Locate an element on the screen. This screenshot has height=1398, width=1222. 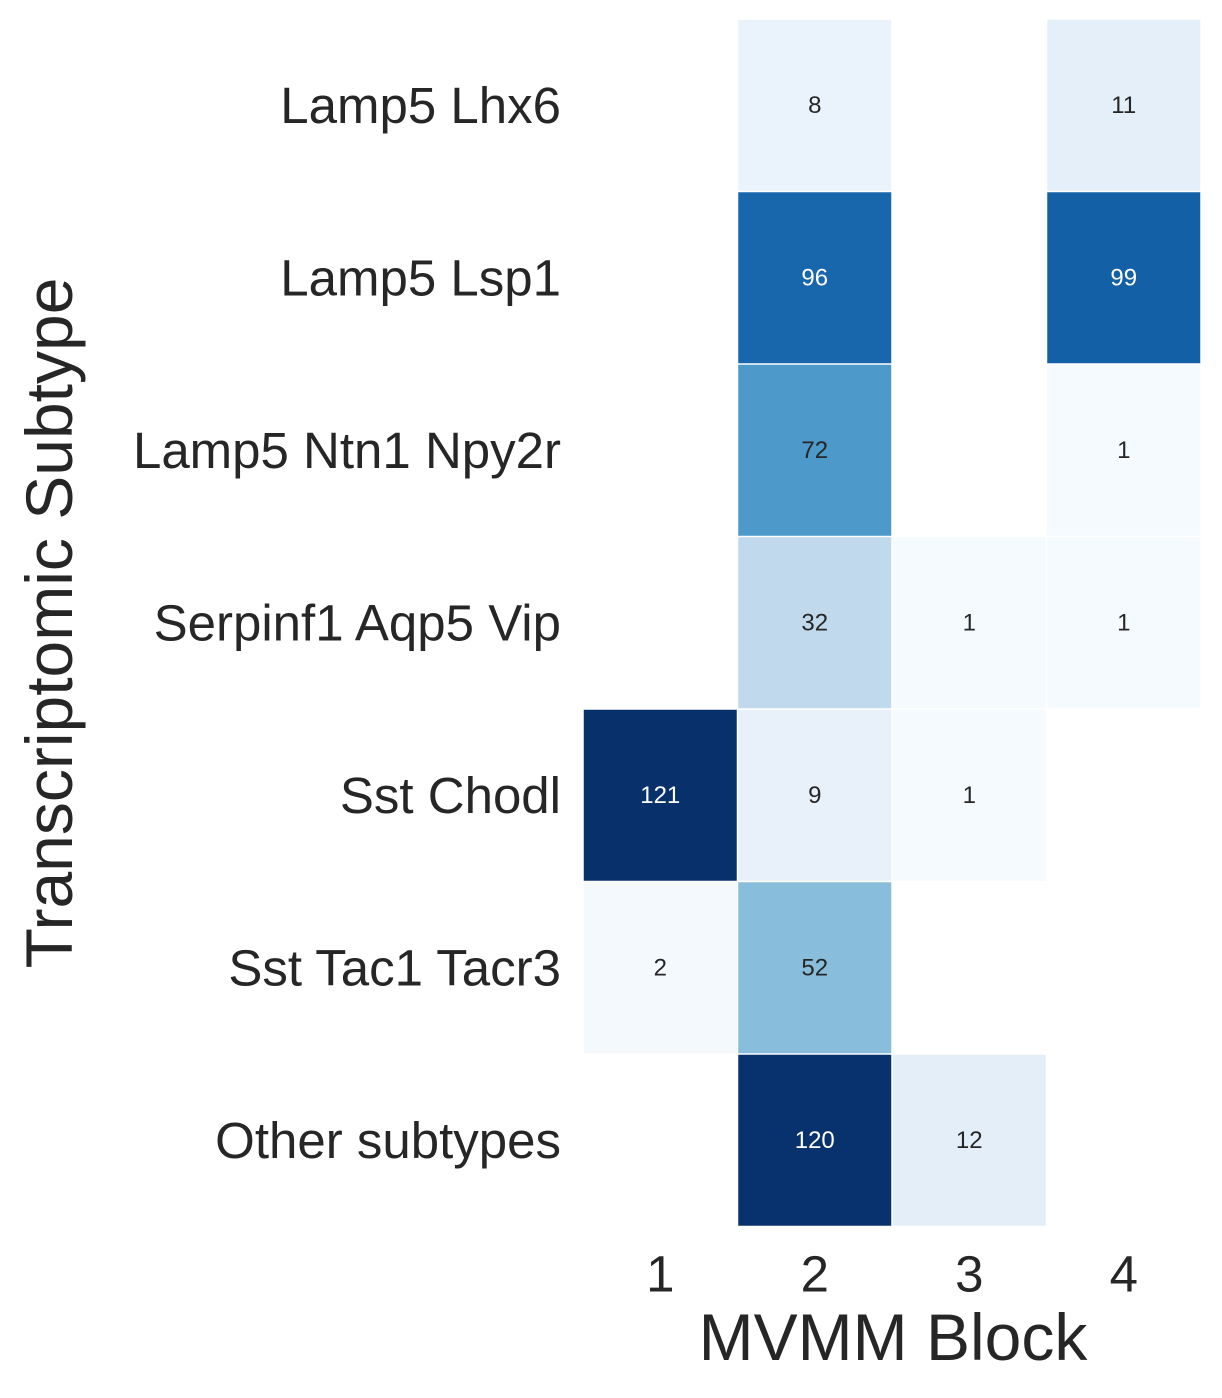
y-tick-label: Sst Chodl is located at coordinates (450, 795).